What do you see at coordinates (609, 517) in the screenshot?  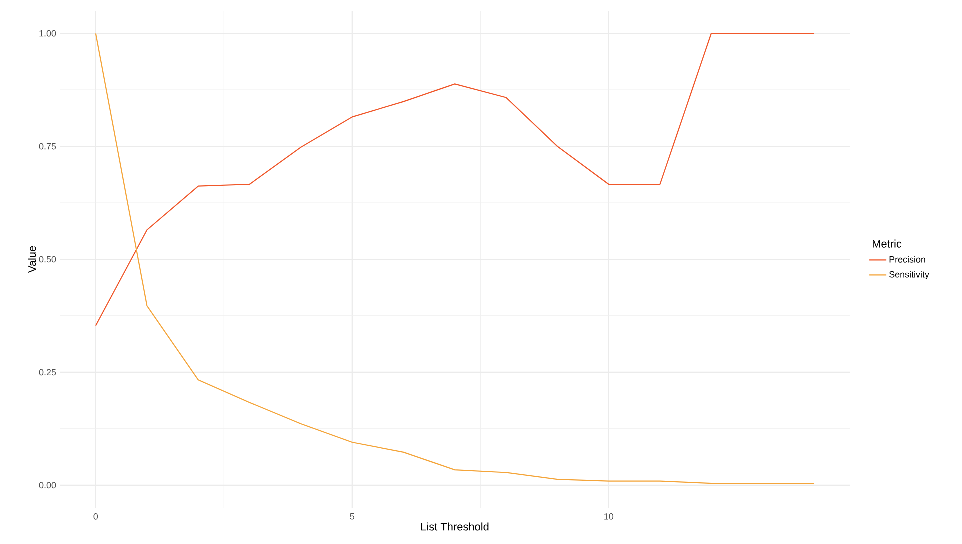 I see `x-tick-label: 10` at bounding box center [609, 517].